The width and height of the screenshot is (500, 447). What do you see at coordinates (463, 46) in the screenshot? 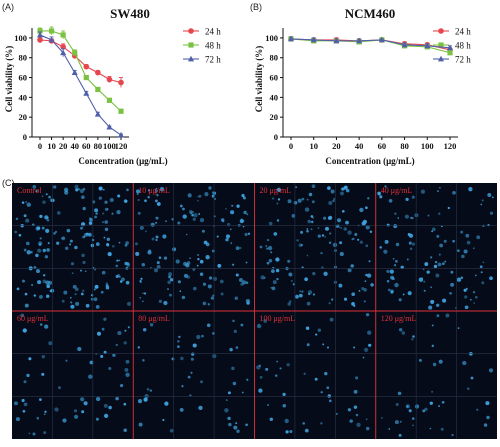
I see `legend-label: 48 h` at bounding box center [463, 46].